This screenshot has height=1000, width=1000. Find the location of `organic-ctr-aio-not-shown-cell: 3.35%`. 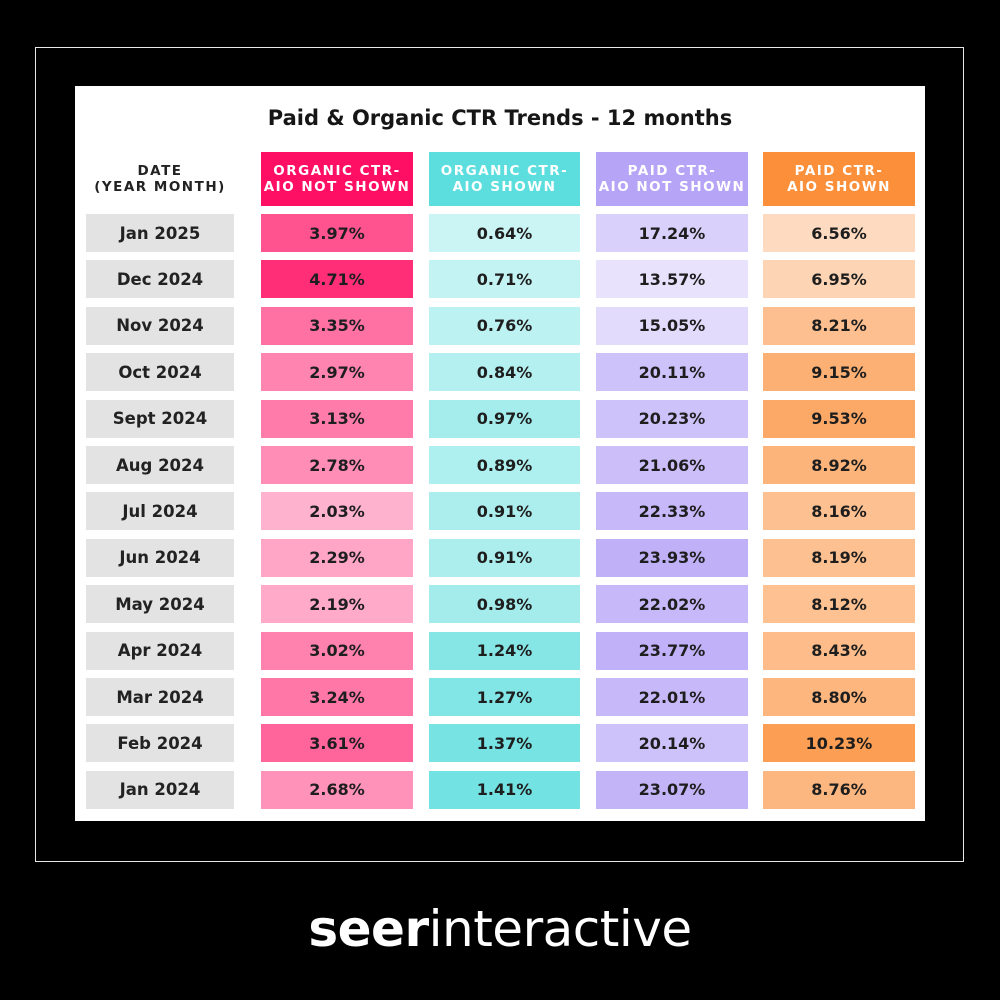

organic-ctr-aio-not-shown-cell: 3.35% is located at coordinates (337, 325).